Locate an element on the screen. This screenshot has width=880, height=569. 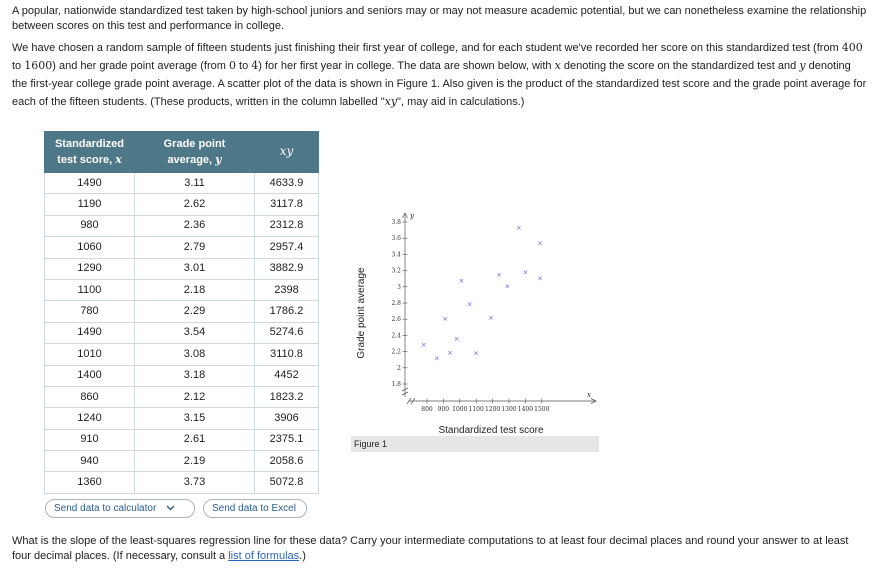
table-row: 860 2.12 1823.2 is located at coordinates (181, 397).